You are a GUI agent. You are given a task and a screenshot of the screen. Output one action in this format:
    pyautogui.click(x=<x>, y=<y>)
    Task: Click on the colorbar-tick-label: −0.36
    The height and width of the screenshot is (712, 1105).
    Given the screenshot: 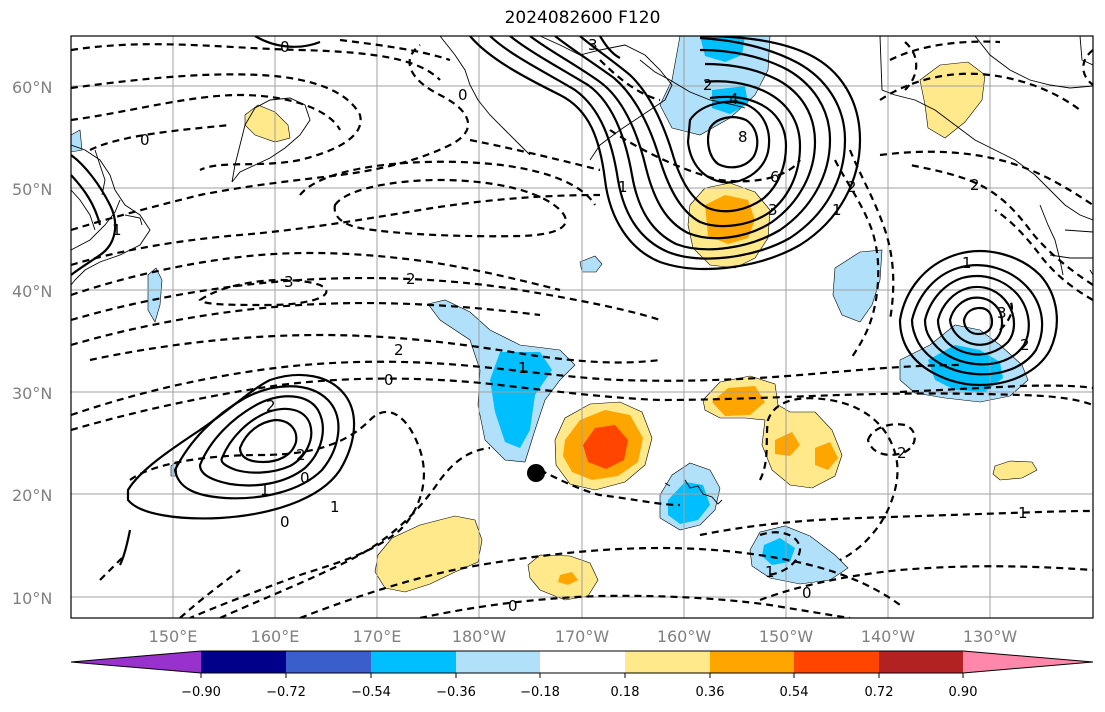 What is the action you would take?
    pyautogui.click(x=456, y=692)
    